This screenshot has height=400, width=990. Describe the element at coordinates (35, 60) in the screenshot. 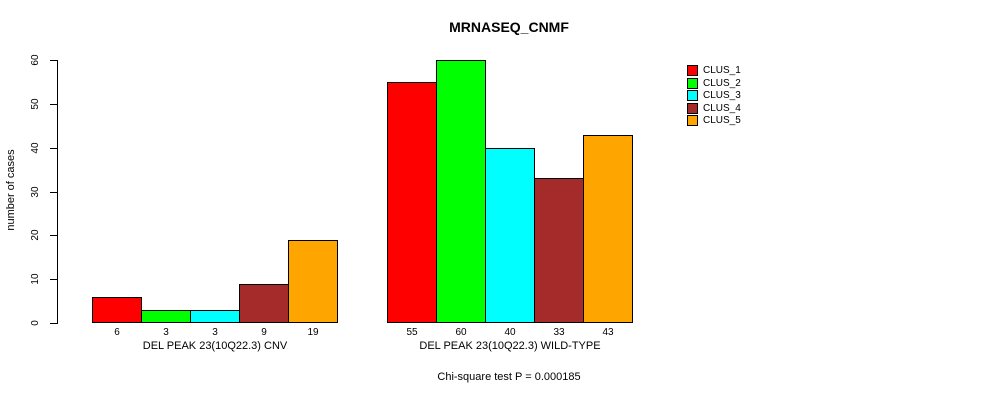

I see `y-tick-label: 60` at that location.